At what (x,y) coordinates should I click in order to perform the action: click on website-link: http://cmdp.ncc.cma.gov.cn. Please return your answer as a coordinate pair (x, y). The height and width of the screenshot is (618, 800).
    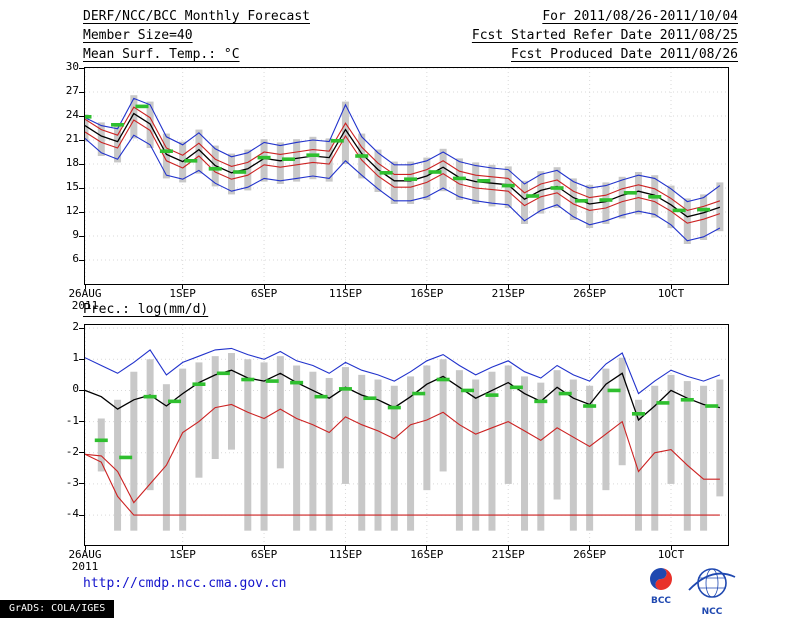
    Looking at the image, I should click on (185, 583).